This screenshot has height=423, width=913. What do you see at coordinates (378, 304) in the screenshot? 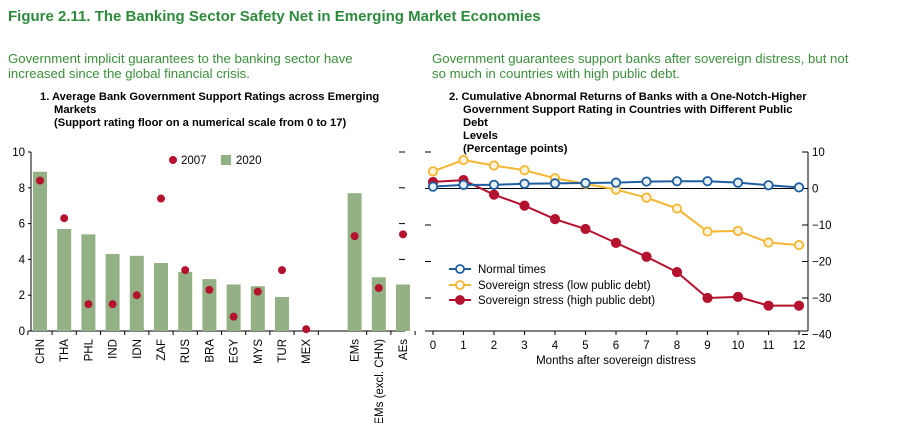
I see `bar-2020-emsexclchn` at bounding box center [378, 304].